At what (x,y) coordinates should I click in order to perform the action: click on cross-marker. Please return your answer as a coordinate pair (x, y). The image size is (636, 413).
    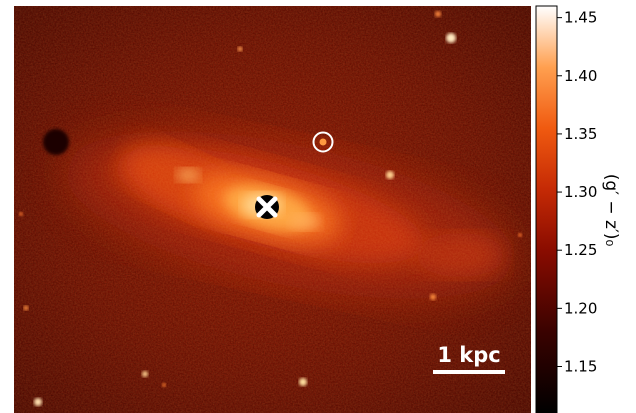
    Looking at the image, I should click on (267, 207).